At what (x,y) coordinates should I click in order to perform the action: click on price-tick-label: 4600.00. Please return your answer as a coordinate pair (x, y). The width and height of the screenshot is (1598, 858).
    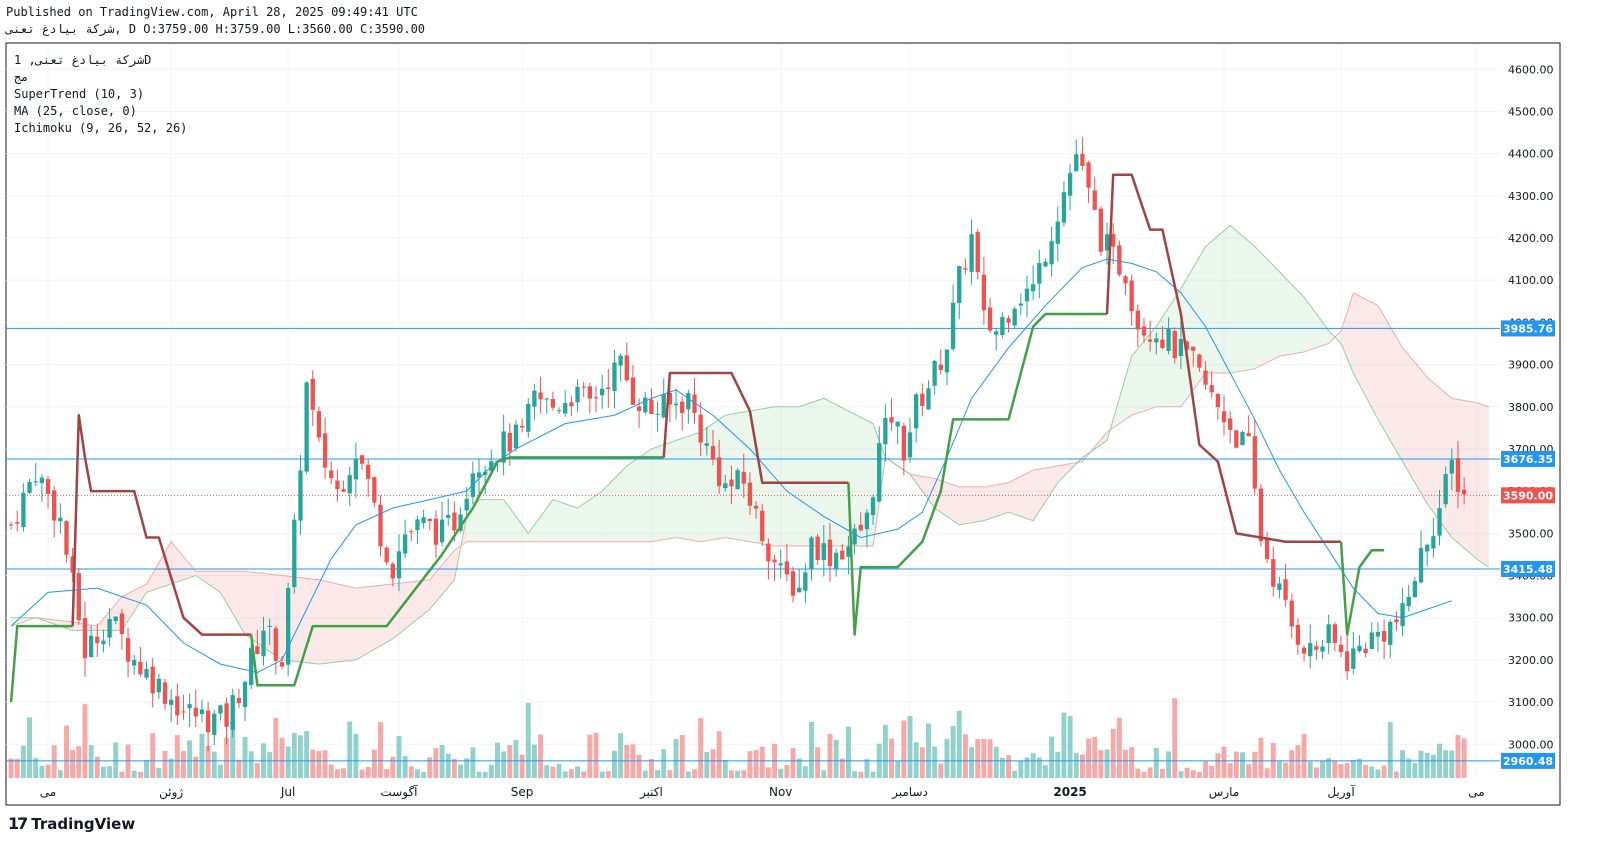
    Looking at the image, I should click on (1531, 69).